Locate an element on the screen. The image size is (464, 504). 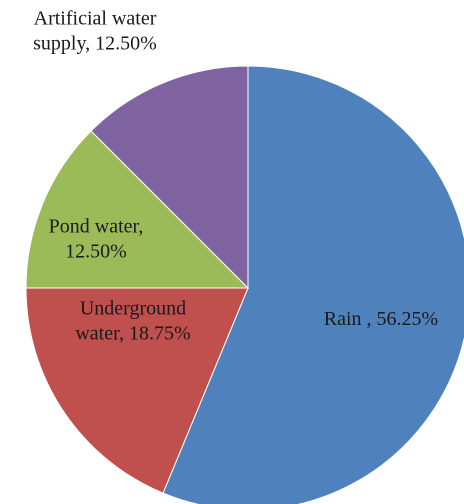
slice-label-line: supply, 12.50% is located at coordinates (95, 44).